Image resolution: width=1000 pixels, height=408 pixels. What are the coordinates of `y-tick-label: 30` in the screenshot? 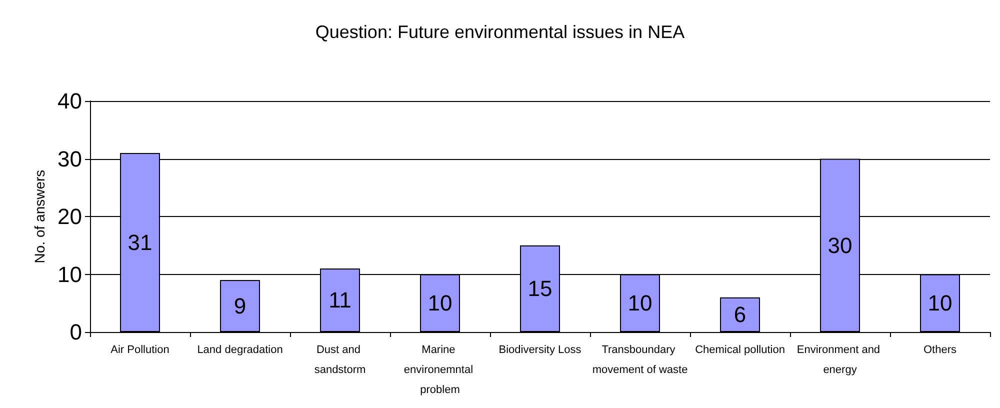 It's located at (70, 159).